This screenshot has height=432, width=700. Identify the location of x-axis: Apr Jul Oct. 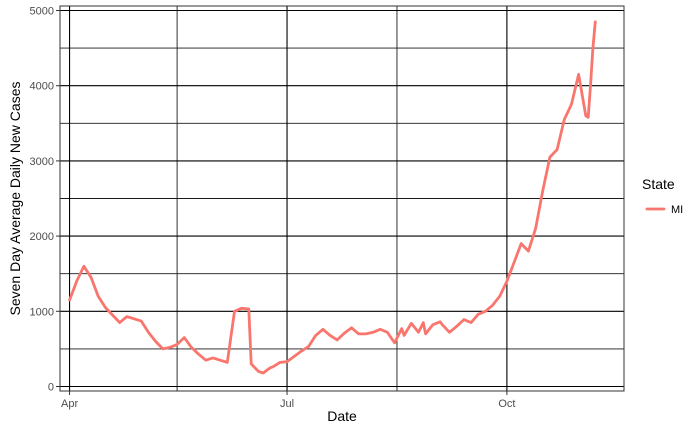
(288, 400).